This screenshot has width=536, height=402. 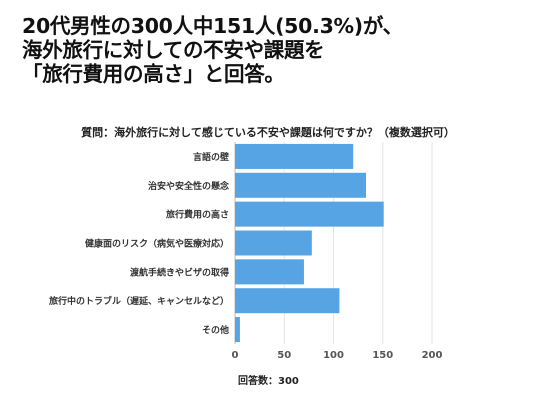 What do you see at coordinates (197, 215) in the screenshot?
I see `category-label: 旅行費用の高さ` at bounding box center [197, 215].